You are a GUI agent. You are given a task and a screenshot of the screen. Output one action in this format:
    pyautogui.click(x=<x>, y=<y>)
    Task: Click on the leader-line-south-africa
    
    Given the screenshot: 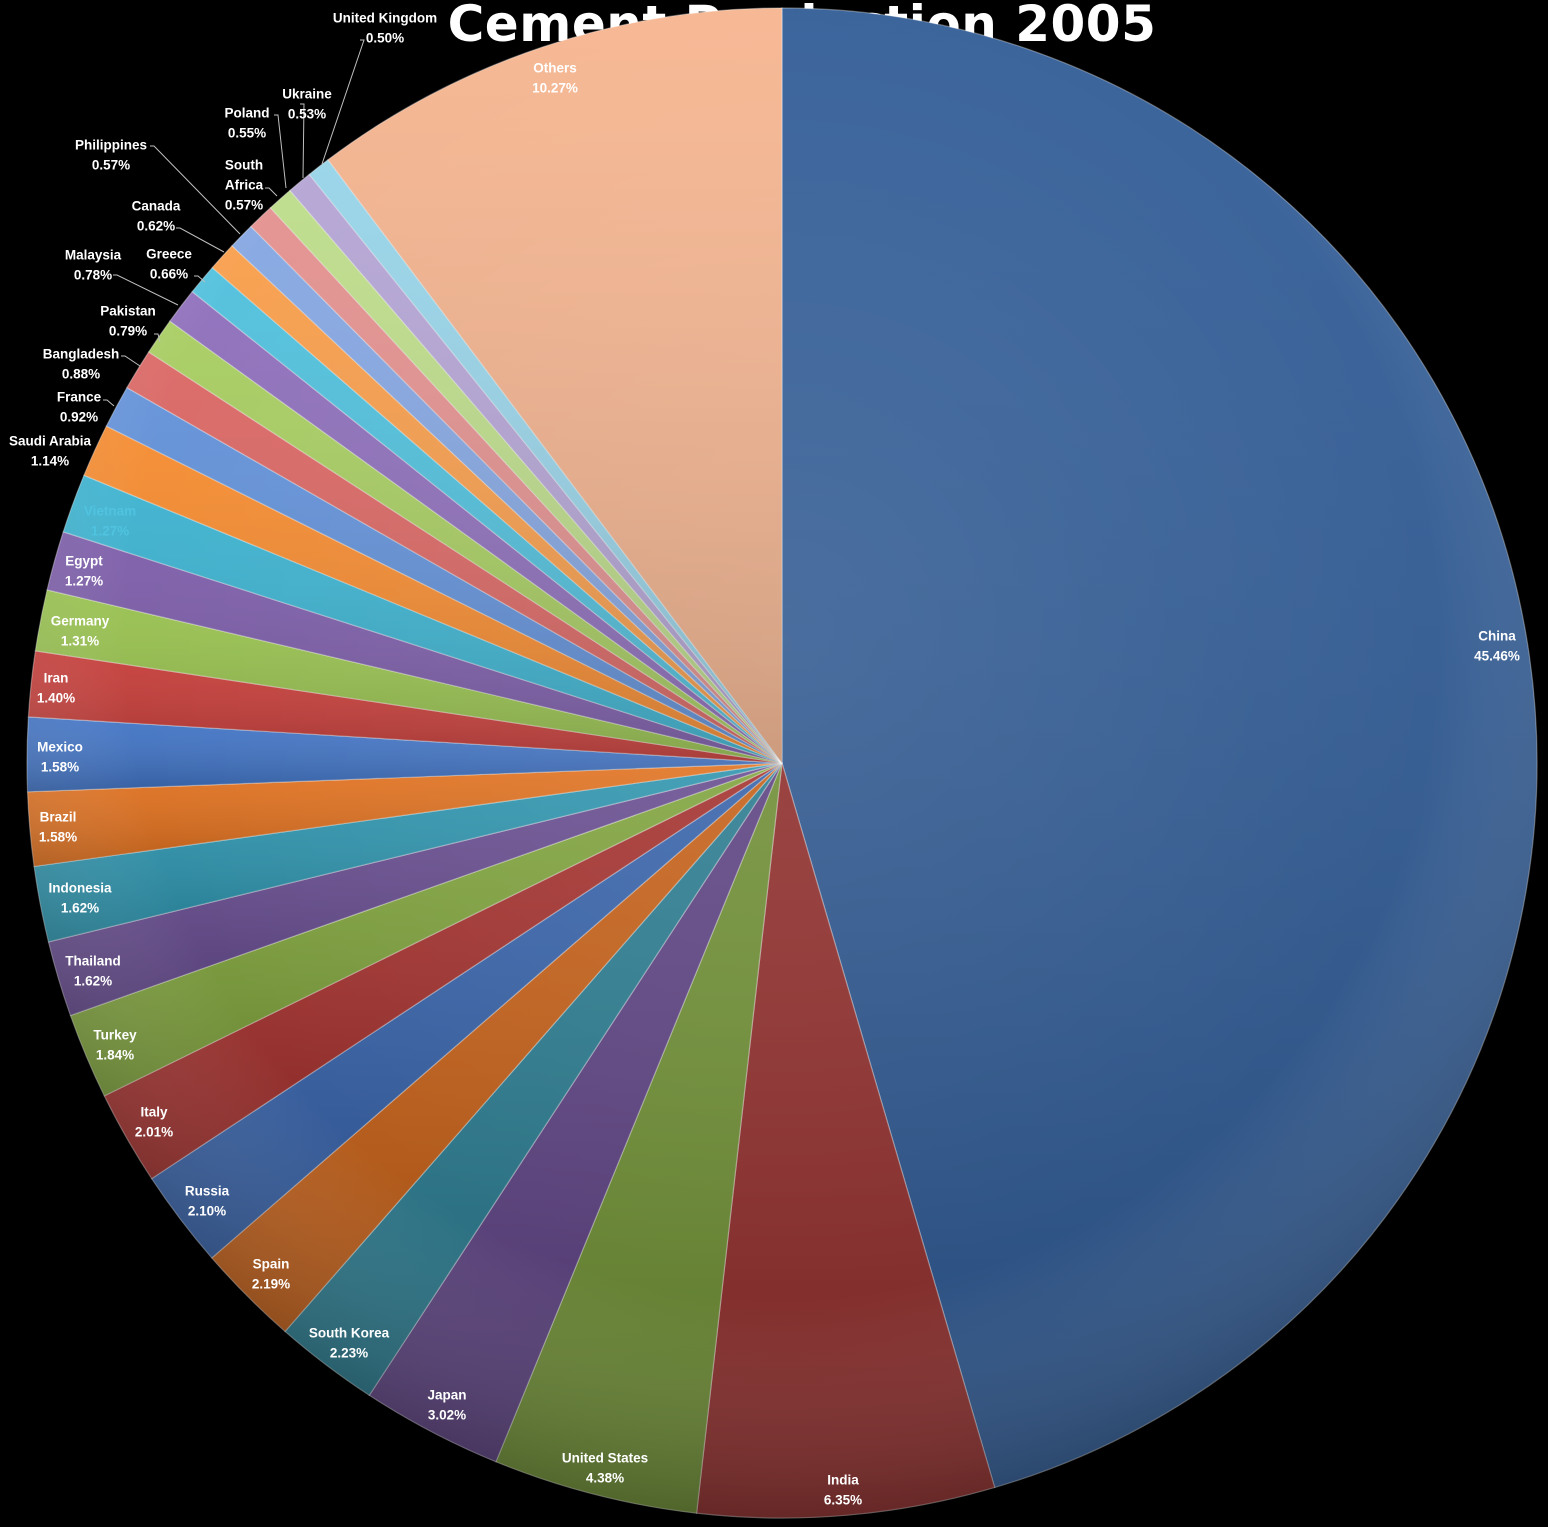 What is the action you would take?
    pyautogui.click(x=271, y=192)
    